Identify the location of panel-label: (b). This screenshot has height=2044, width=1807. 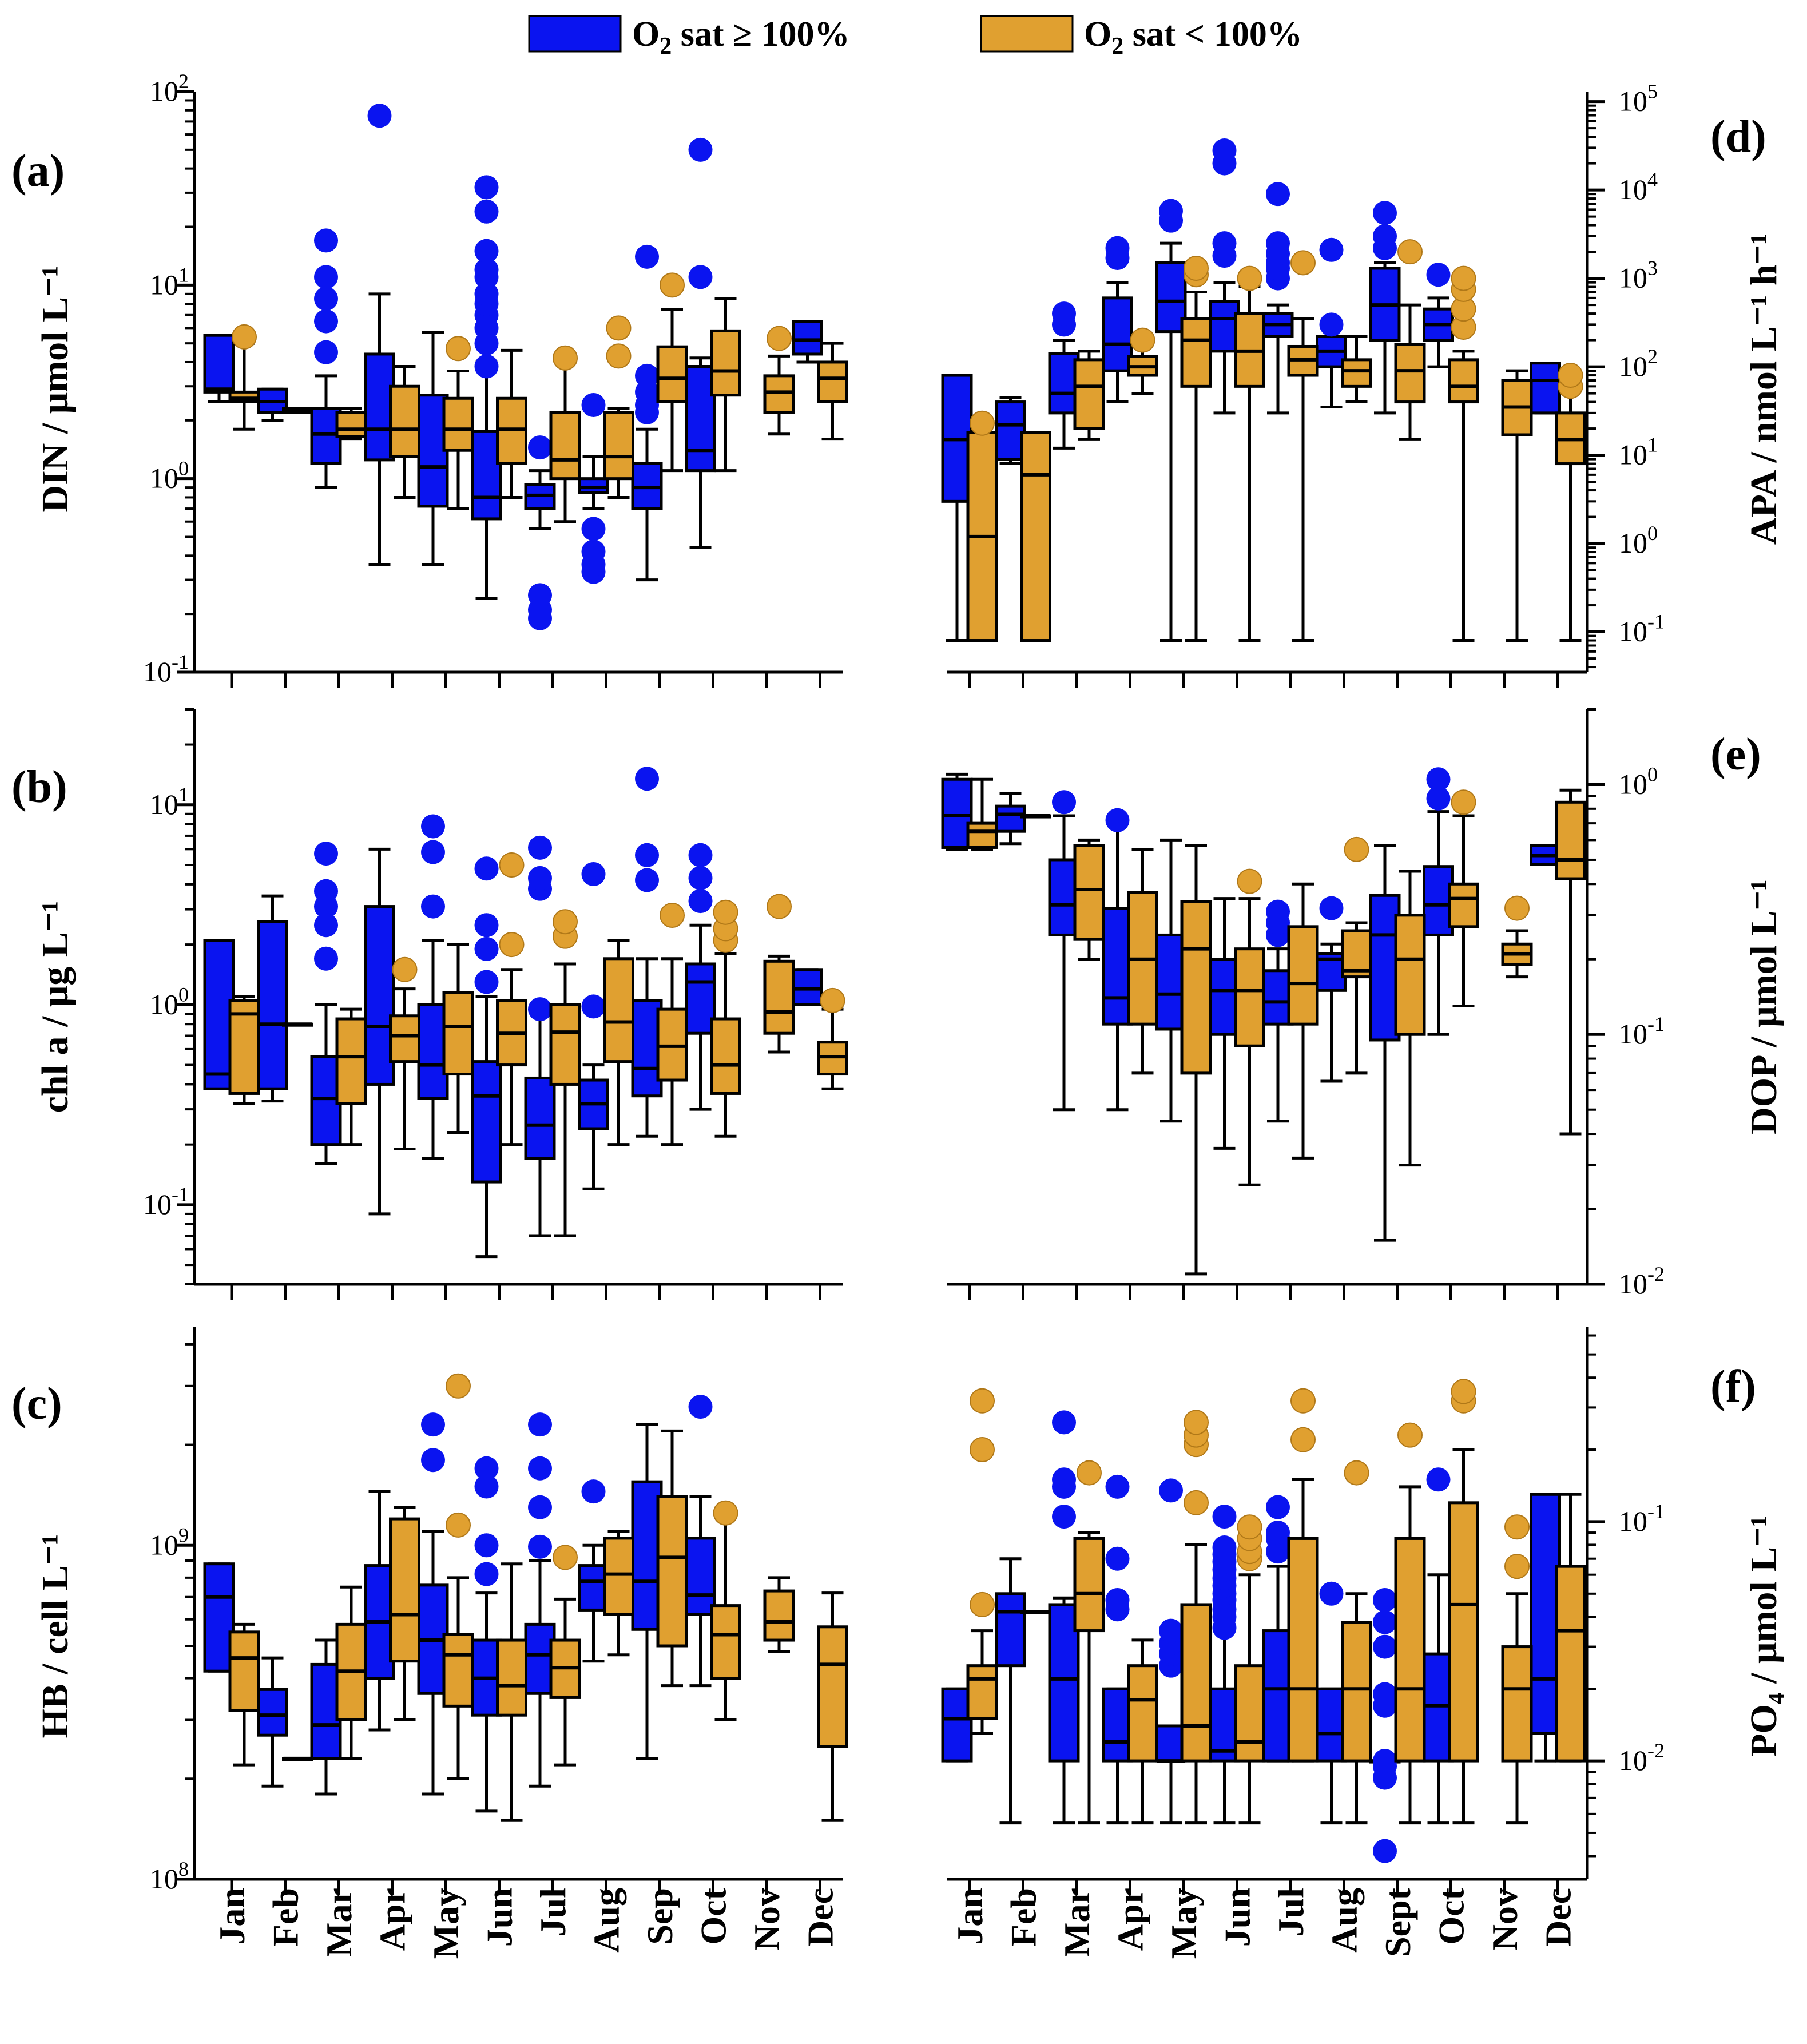
(39, 787).